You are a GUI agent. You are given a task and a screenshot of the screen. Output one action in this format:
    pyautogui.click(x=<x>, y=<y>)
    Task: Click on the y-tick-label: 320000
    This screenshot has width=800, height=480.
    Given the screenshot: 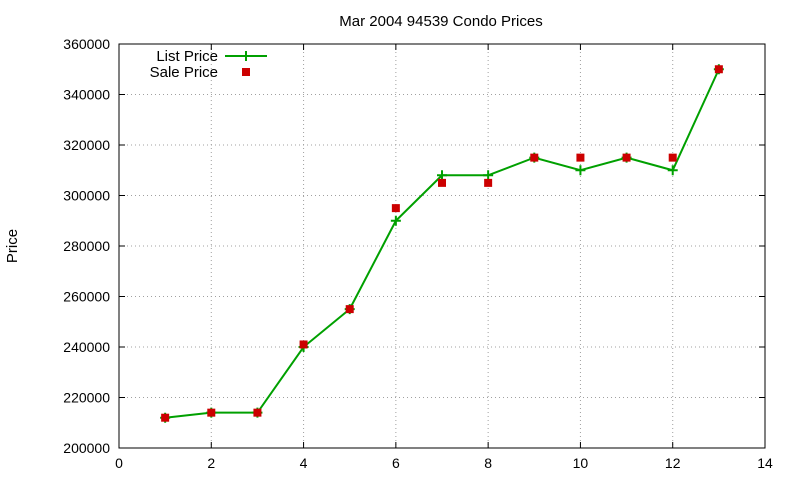 What is the action you would take?
    pyautogui.click(x=86, y=145)
    